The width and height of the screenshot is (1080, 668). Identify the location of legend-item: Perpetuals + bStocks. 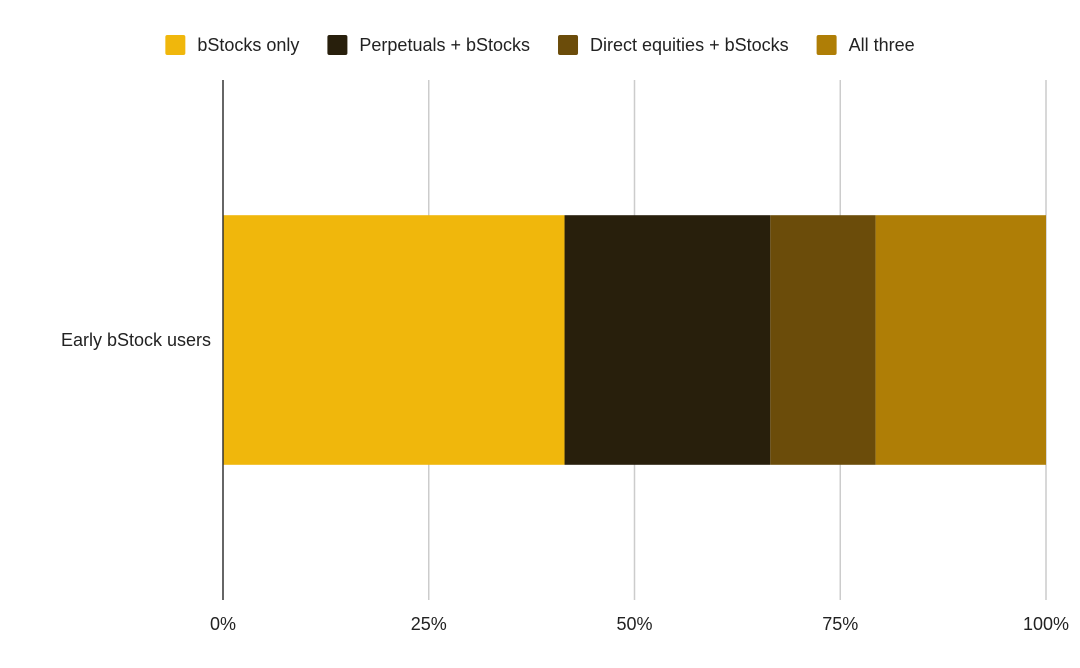
(428, 45).